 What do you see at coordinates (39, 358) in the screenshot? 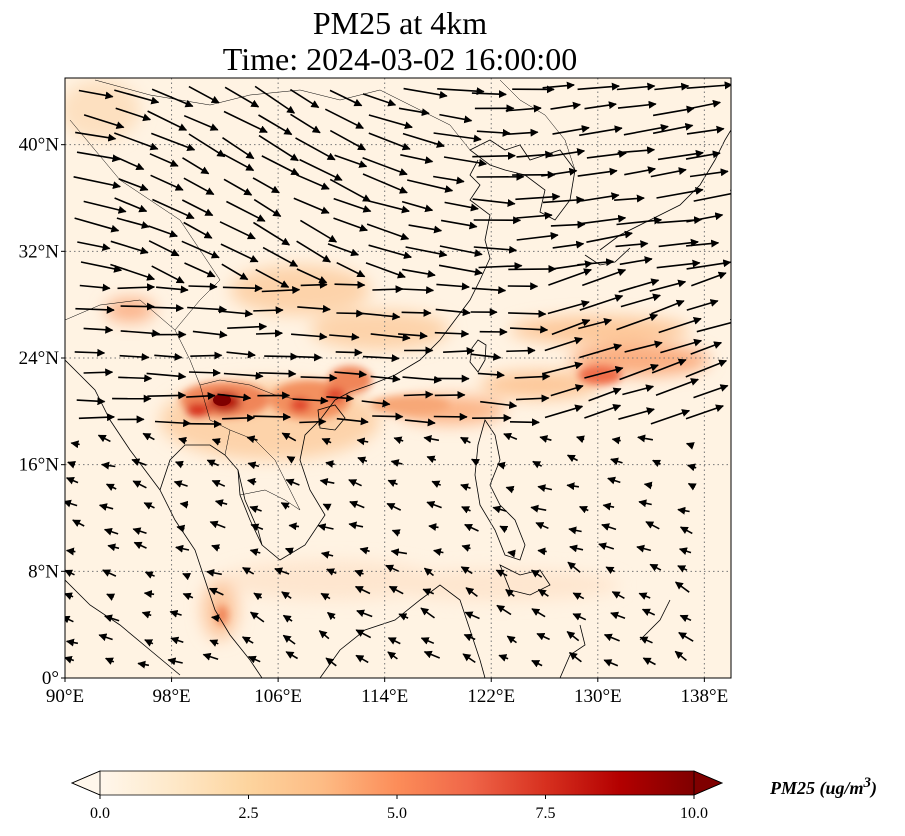
I see `y-tick-label: 24°N` at bounding box center [39, 358].